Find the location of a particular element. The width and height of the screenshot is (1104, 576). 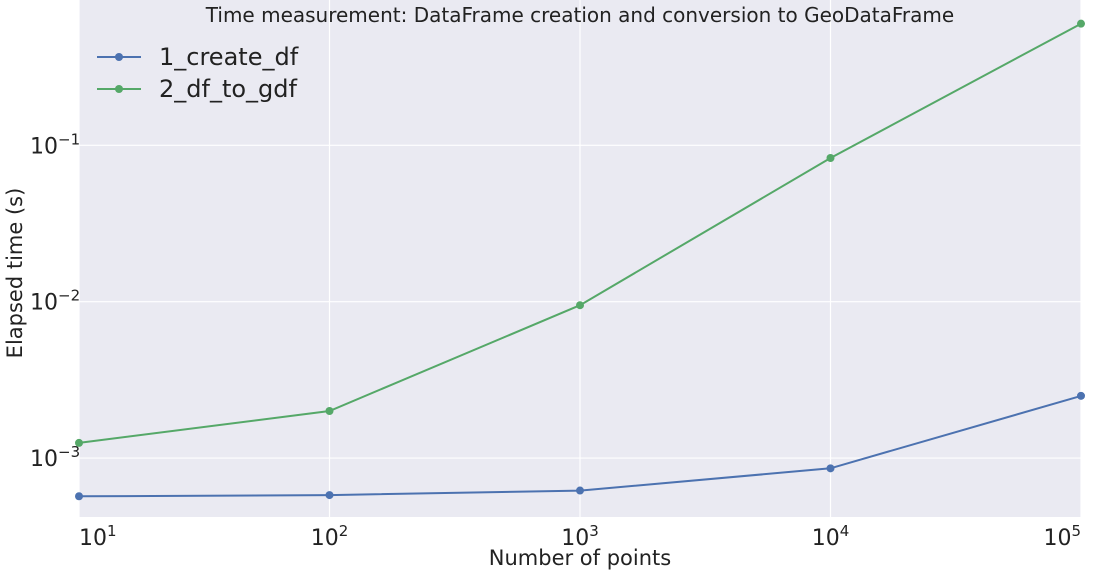

legend-item: 2_df_to_gdf is located at coordinates (197, 89).